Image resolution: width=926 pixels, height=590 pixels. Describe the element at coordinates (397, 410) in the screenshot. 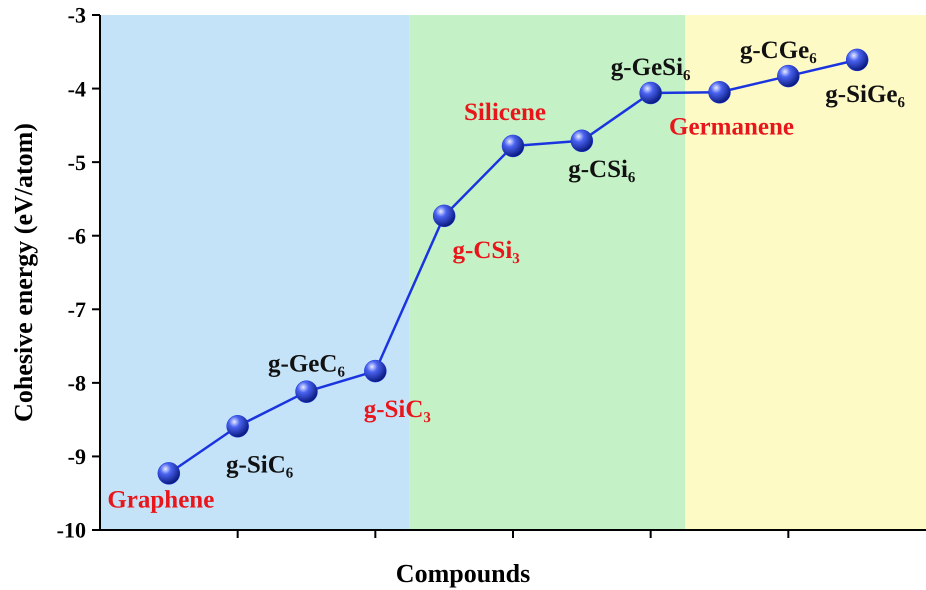

I see `annotation: g-SiC₃` at that location.